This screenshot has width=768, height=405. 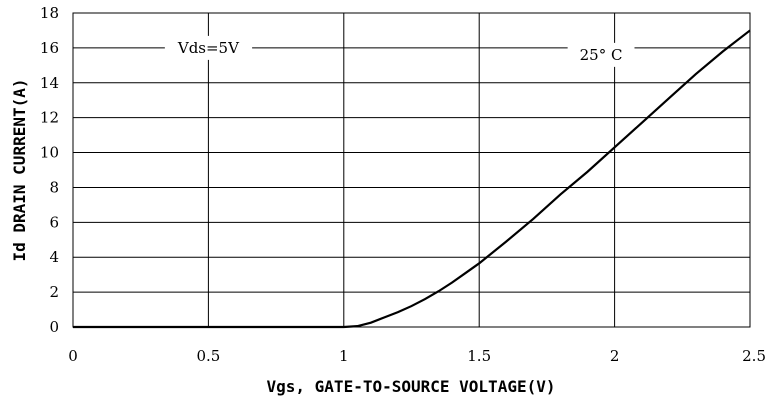 What do you see at coordinates (49, 83) in the screenshot?
I see `y-tick-label: 14` at bounding box center [49, 83].